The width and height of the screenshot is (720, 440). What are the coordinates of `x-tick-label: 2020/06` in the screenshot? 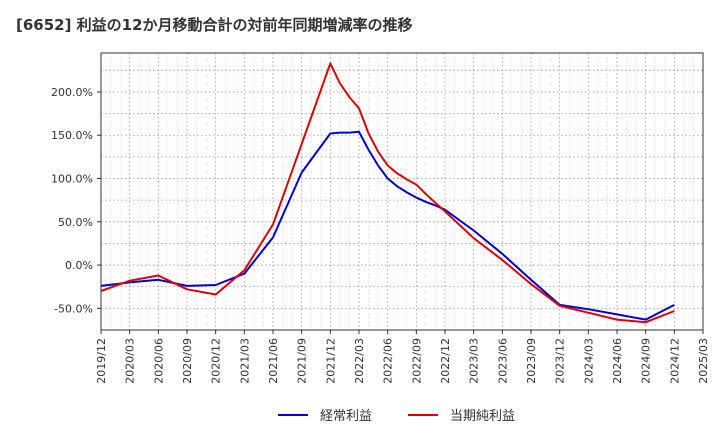 It's located at (158, 361).